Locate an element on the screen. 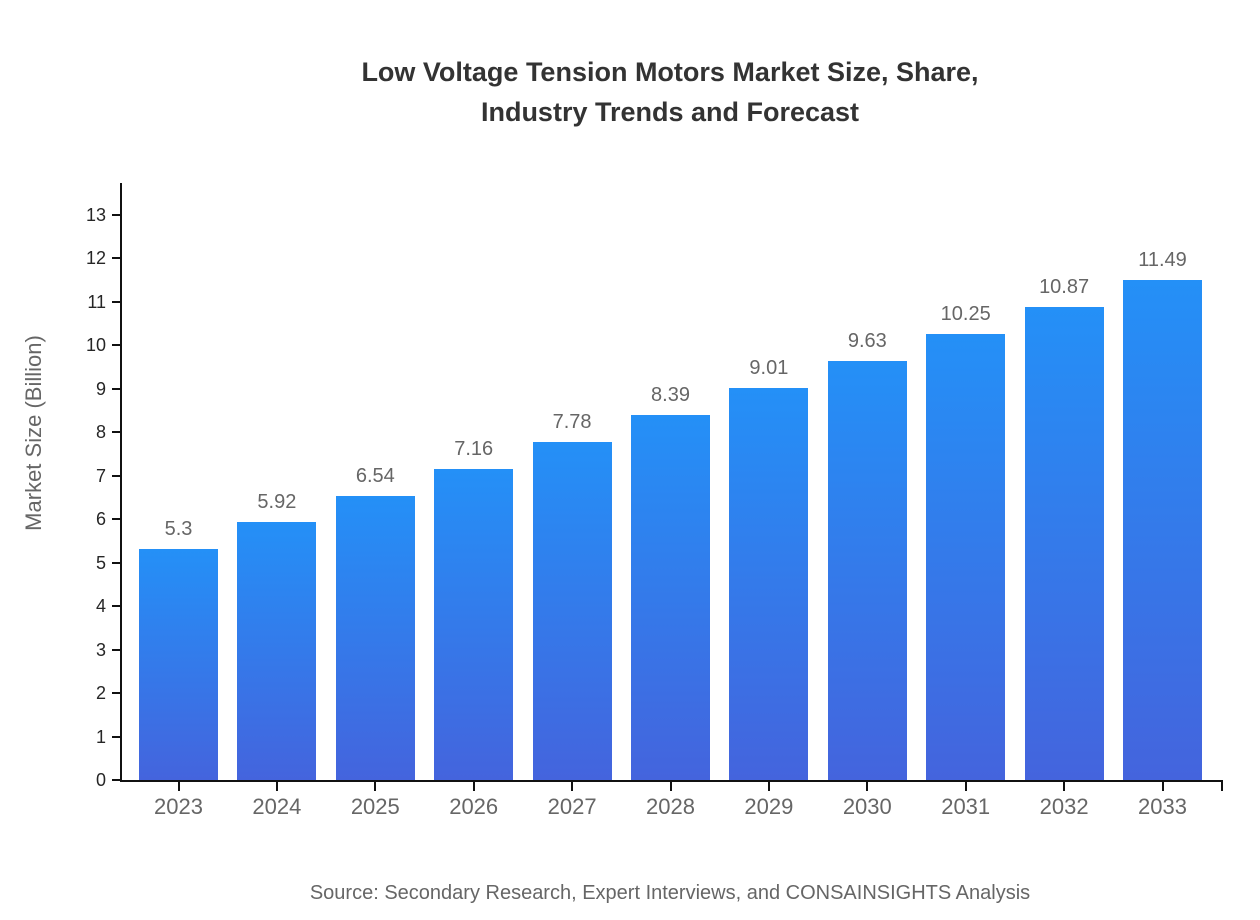 The width and height of the screenshot is (1260, 920). bar-value-label-2027: 7.78 is located at coordinates (572, 421).